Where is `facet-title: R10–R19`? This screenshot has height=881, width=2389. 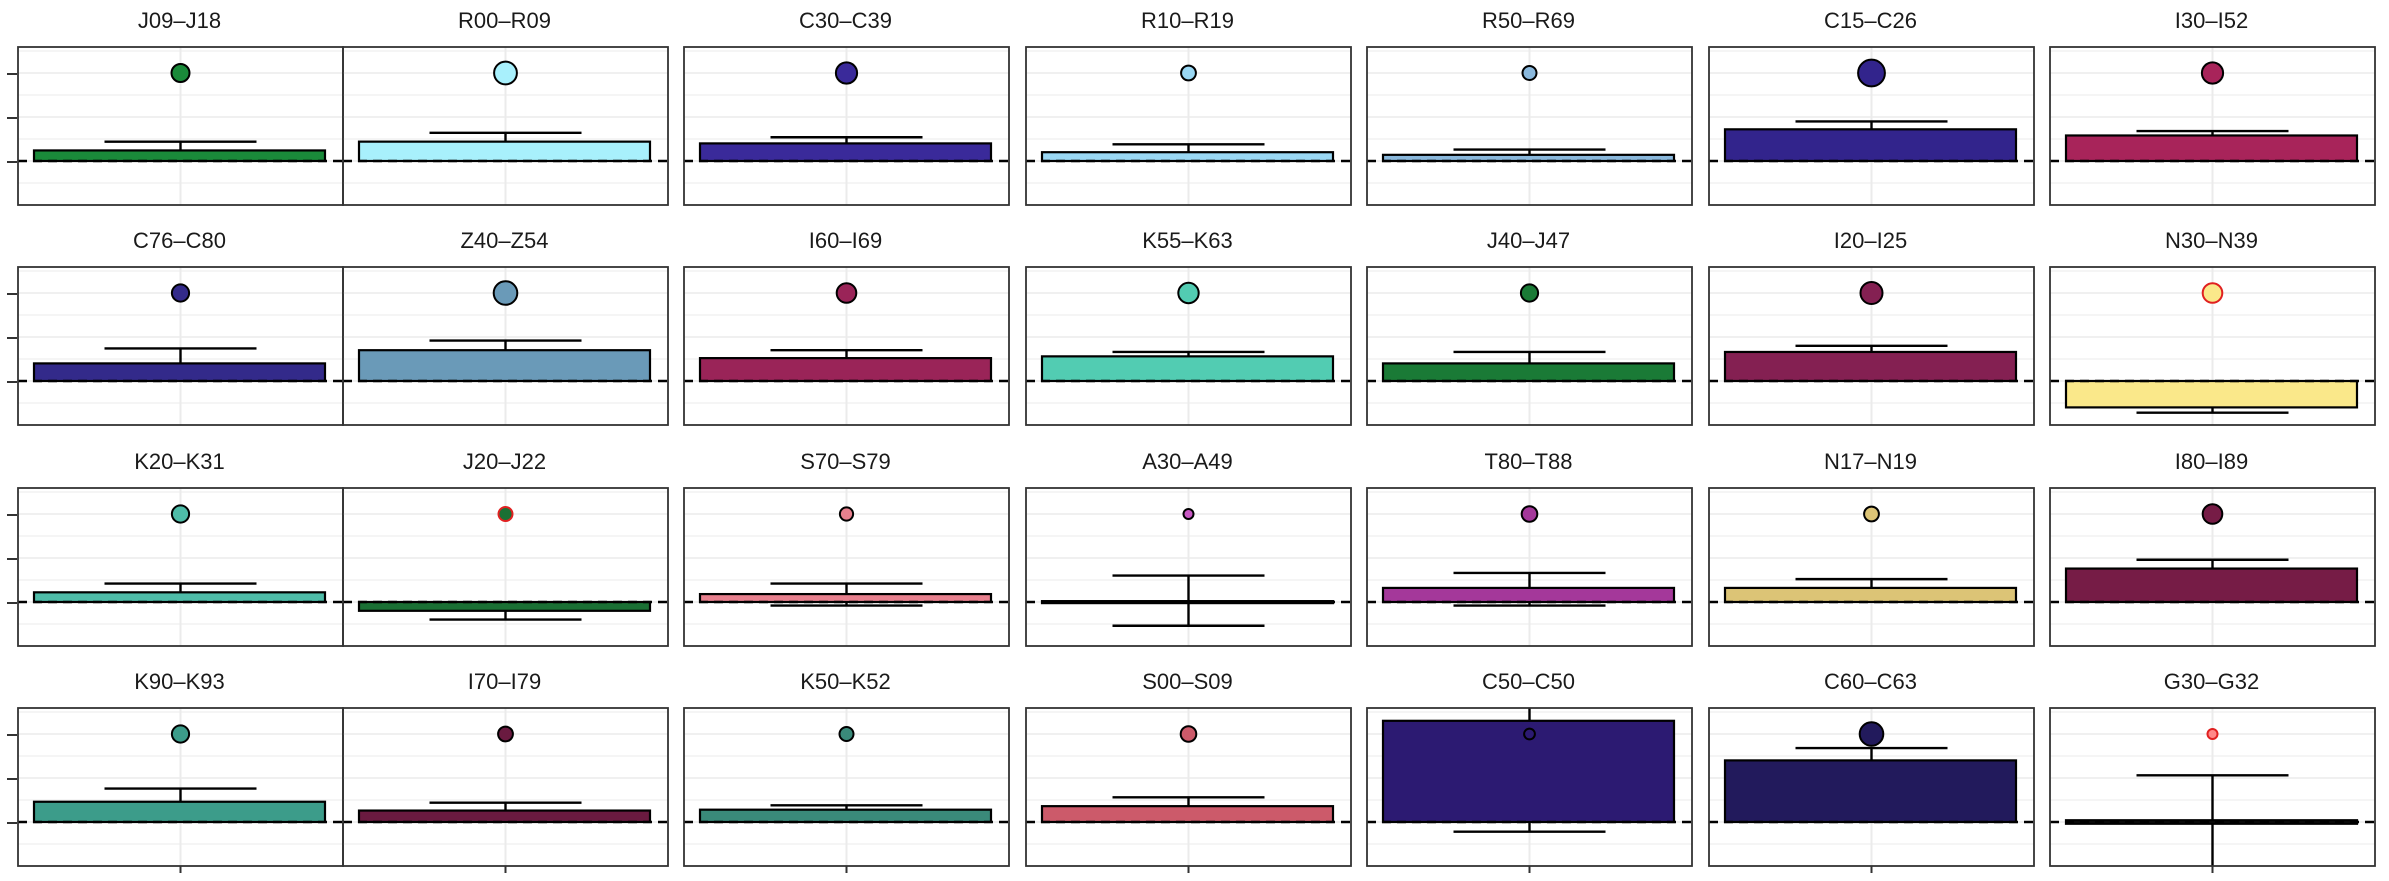 facet-title: R10–R19 is located at coordinates (1187, 20).